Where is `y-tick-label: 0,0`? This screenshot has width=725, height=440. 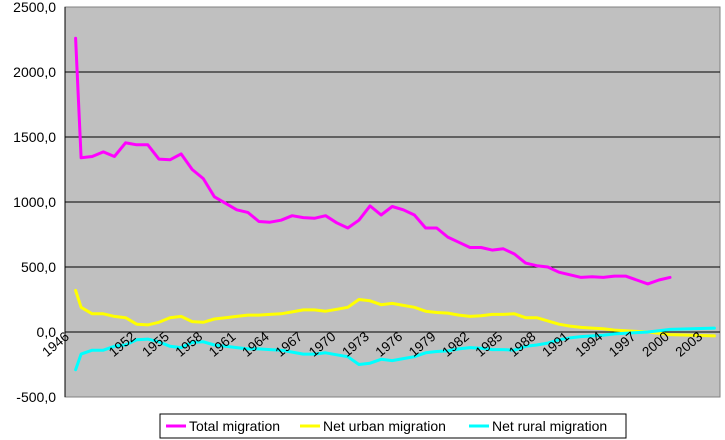 y-tick-label: 0,0 is located at coordinates (47, 332).